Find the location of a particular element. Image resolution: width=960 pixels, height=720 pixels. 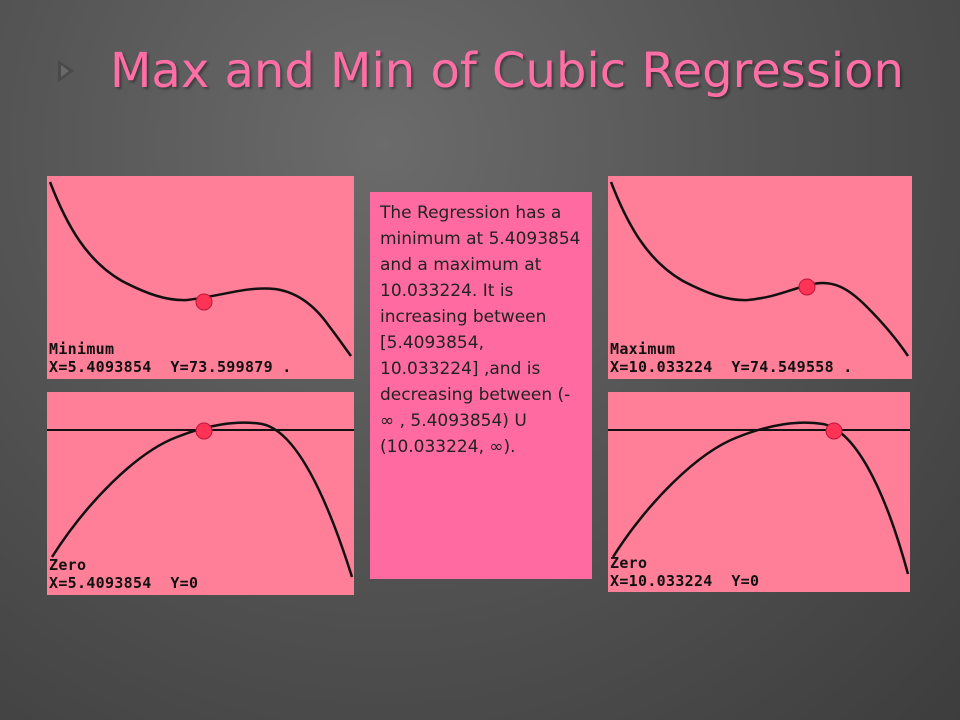

calculator-screen-zero-right: Zero X=10.033224 Y=0 is located at coordinates (759, 492).